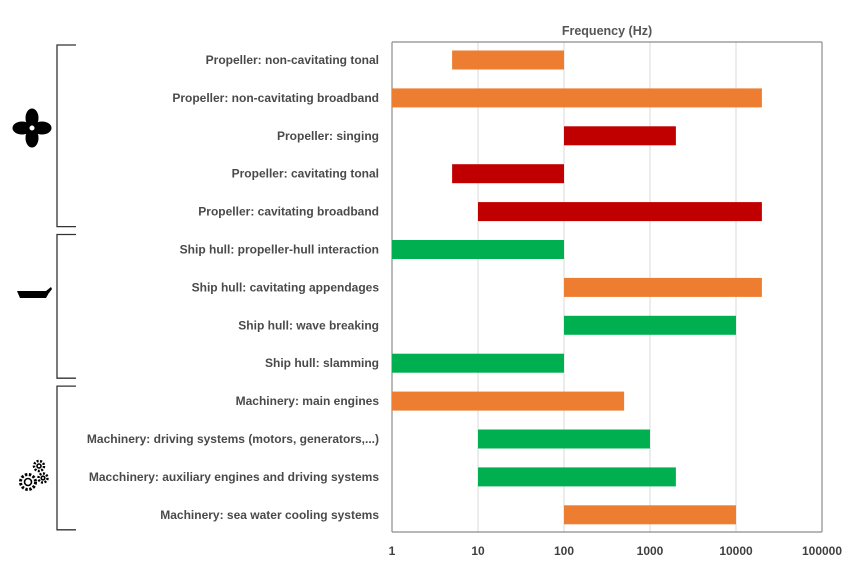  What do you see at coordinates (328, 136) in the screenshot?
I see `category-label: Propeller: singing` at bounding box center [328, 136].